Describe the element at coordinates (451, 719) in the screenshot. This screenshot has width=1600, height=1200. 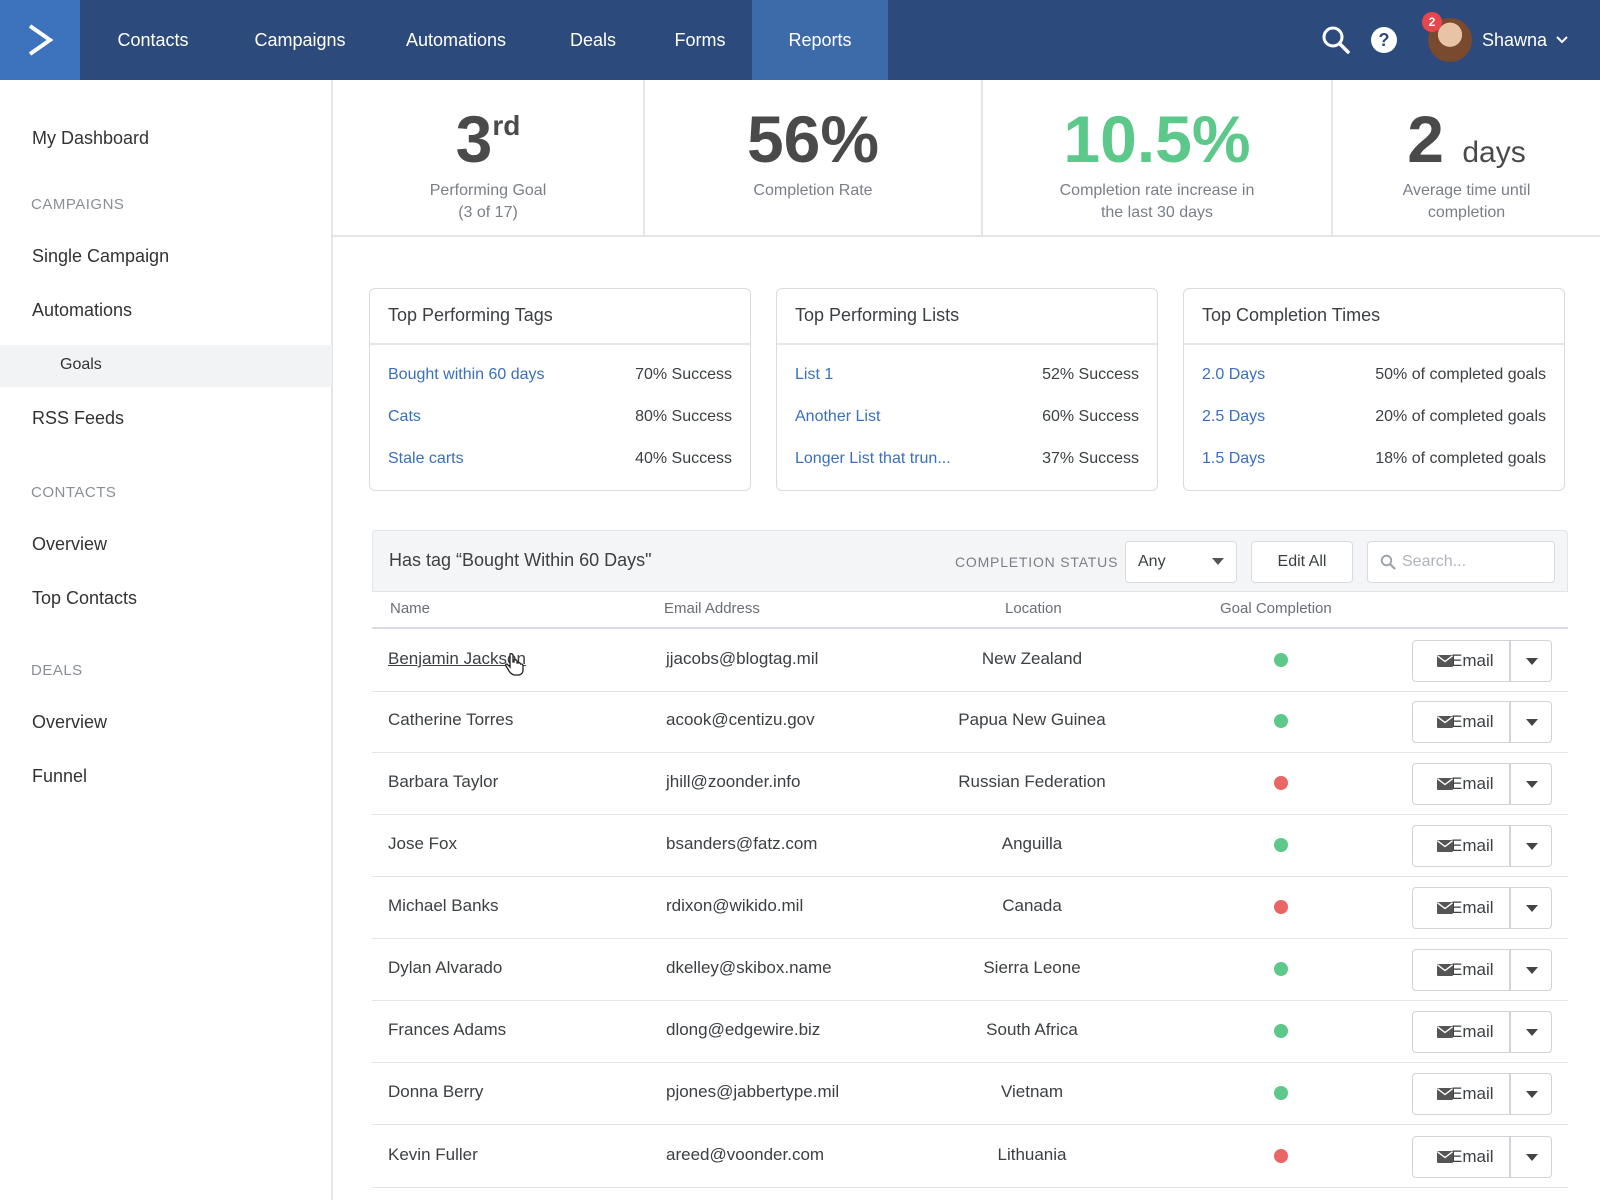
I see `contact-name: Catherine Torres` at that location.